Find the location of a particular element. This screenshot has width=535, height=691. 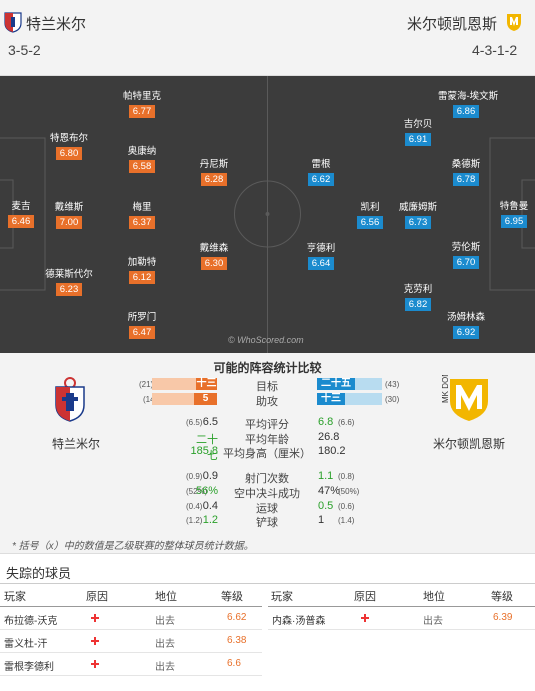

player-link: 布拉德-沃克 is located at coordinates (31, 621).